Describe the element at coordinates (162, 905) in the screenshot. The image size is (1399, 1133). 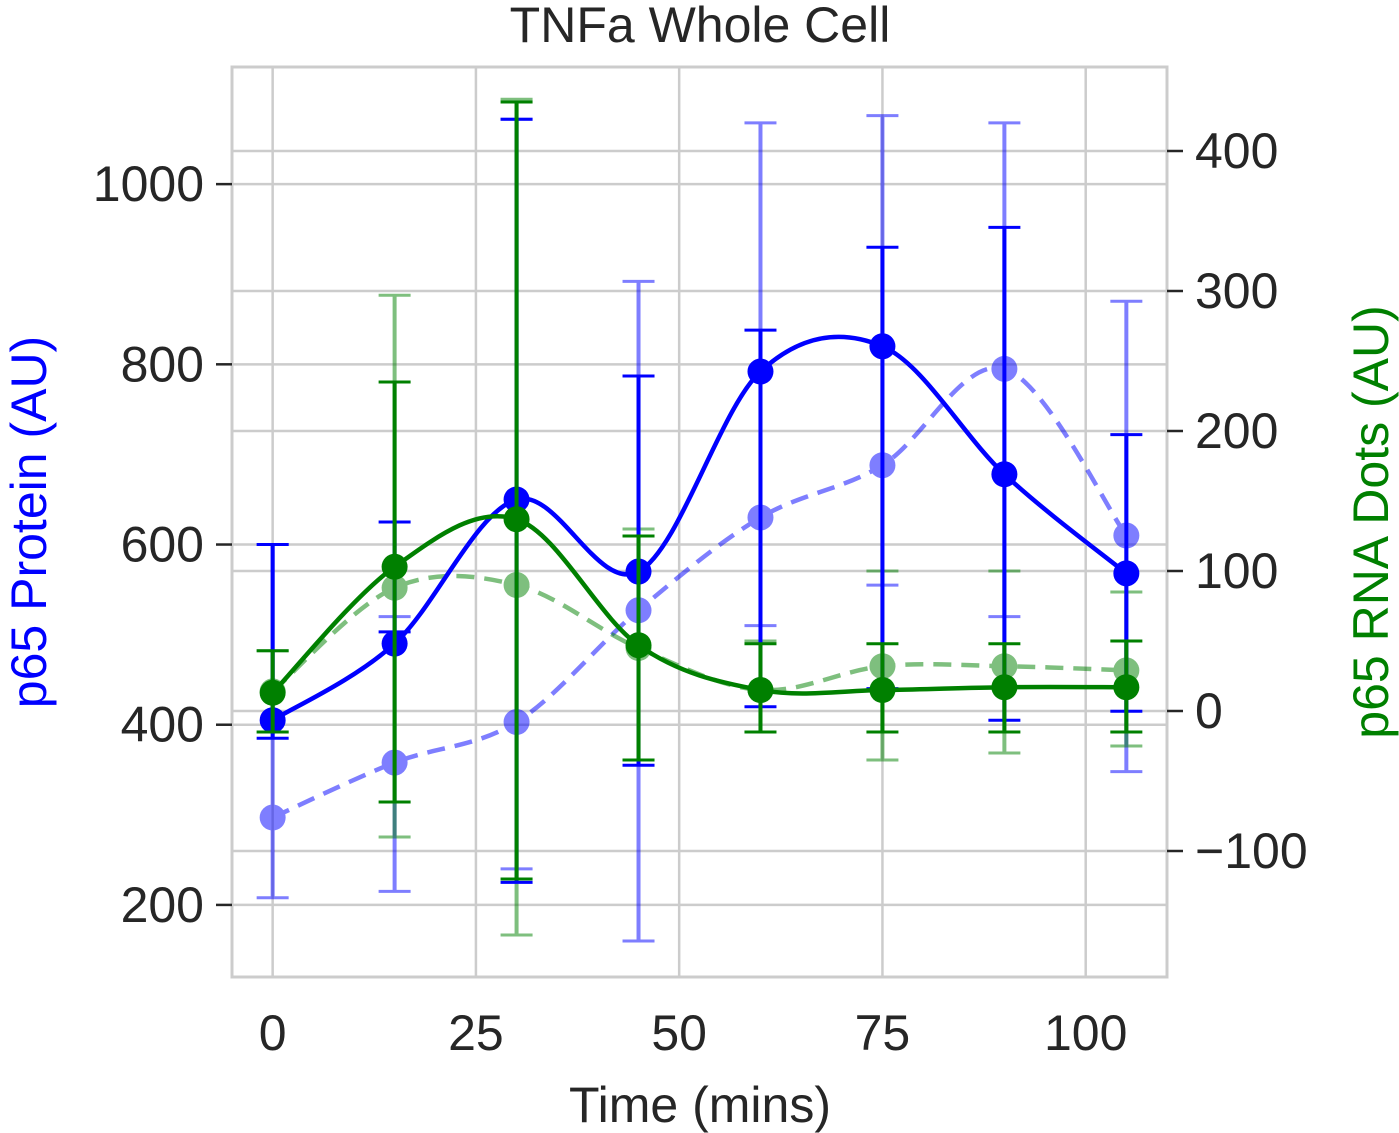
I see `left-y-tick-label: 200` at that location.